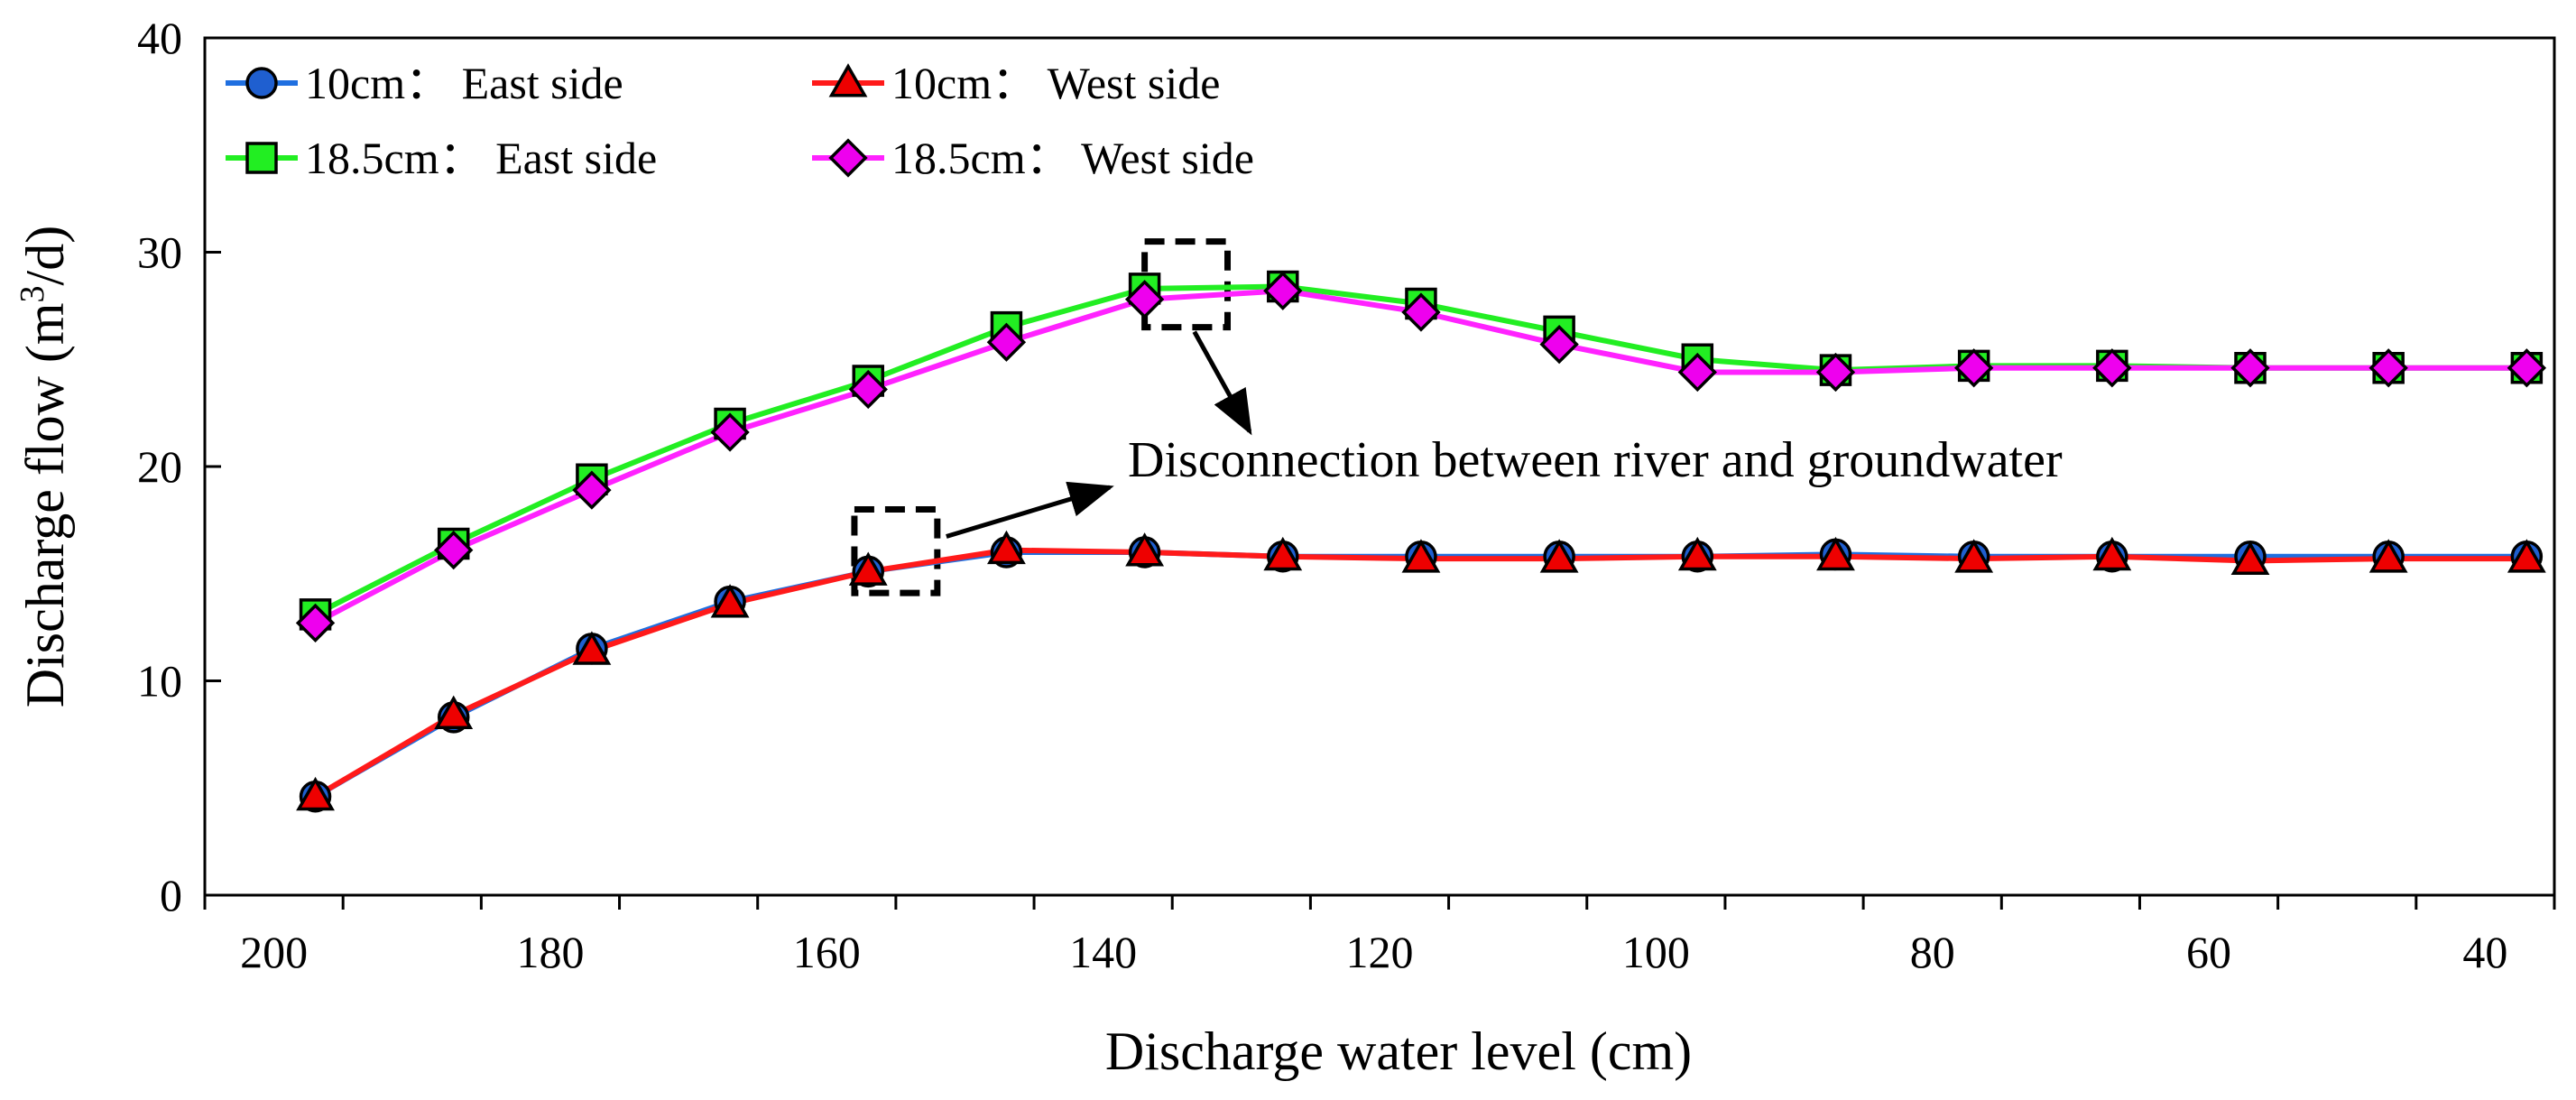 This screenshot has width=2576, height=1100. What do you see at coordinates (1103, 952) in the screenshot?
I see `x-tick-label: 140` at bounding box center [1103, 952].